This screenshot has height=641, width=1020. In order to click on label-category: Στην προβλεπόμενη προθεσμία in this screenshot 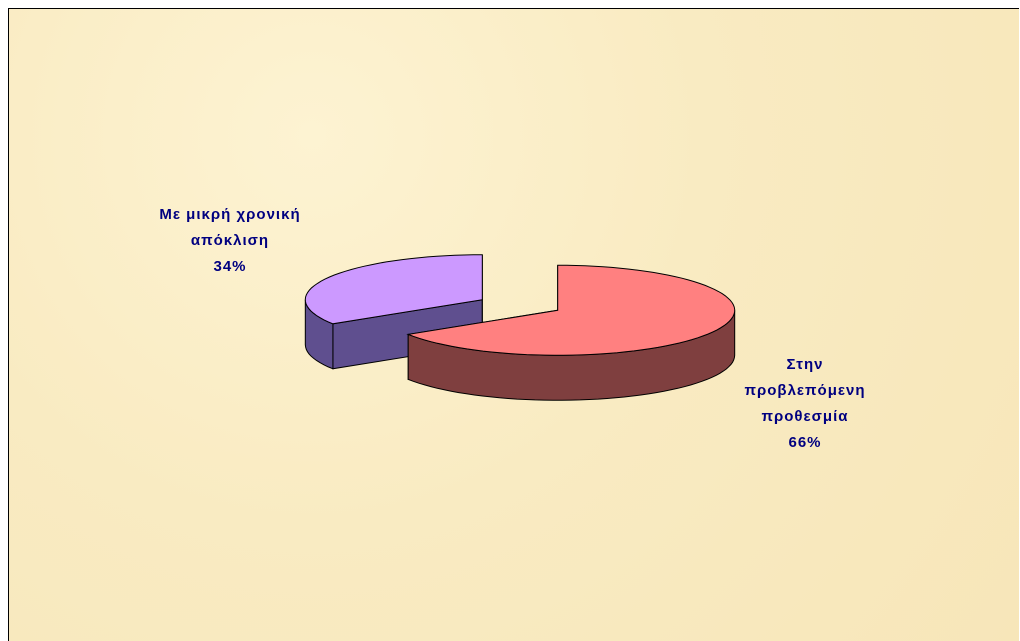, I will do `click(805, 390)`.